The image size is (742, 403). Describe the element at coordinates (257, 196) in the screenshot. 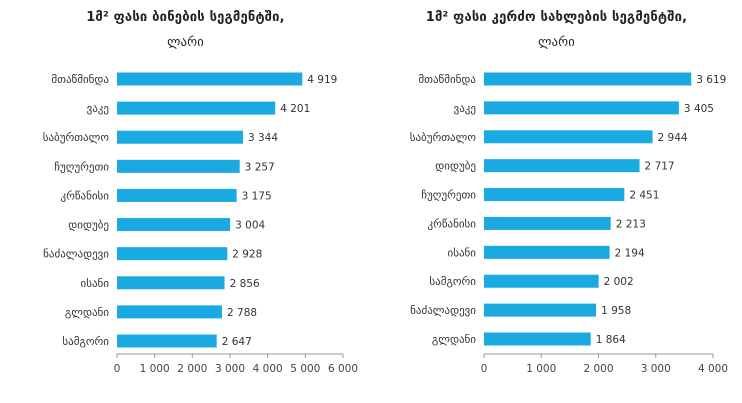

I see `value-label: 3 175` at that location.